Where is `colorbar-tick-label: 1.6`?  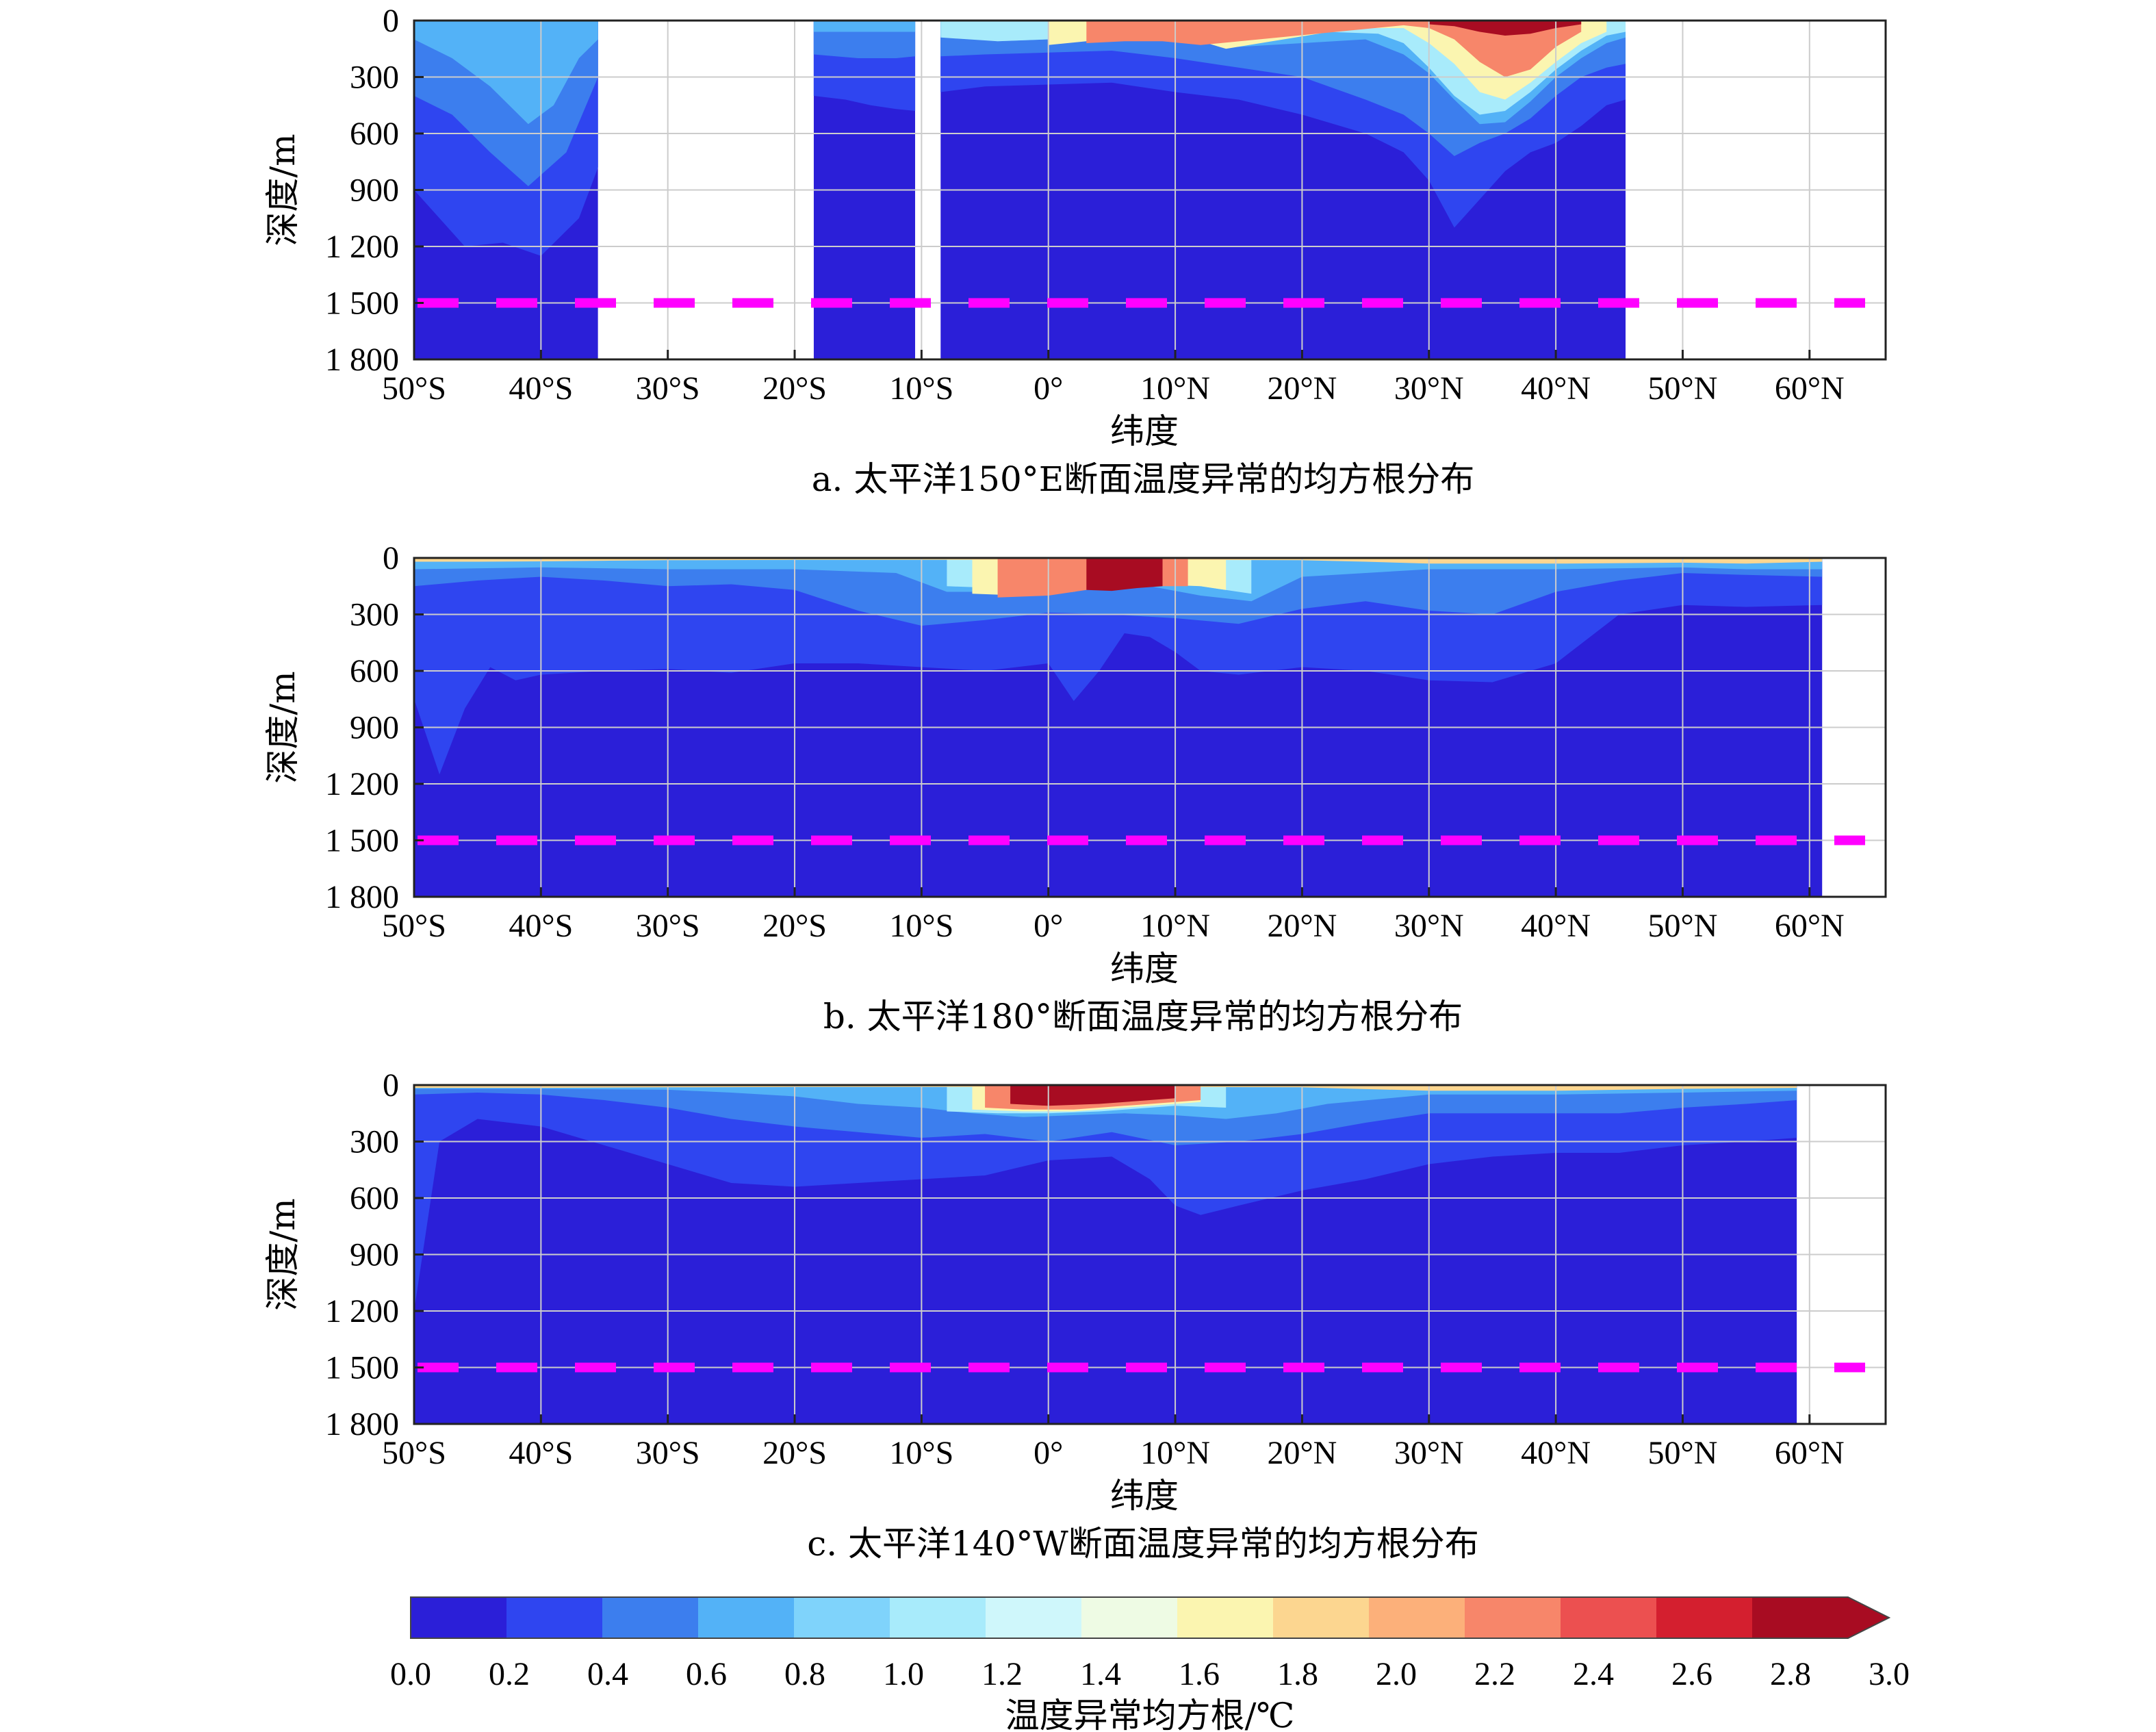
colorbar-tick-label: 1.6 is located at coordinates (1199, 1674).